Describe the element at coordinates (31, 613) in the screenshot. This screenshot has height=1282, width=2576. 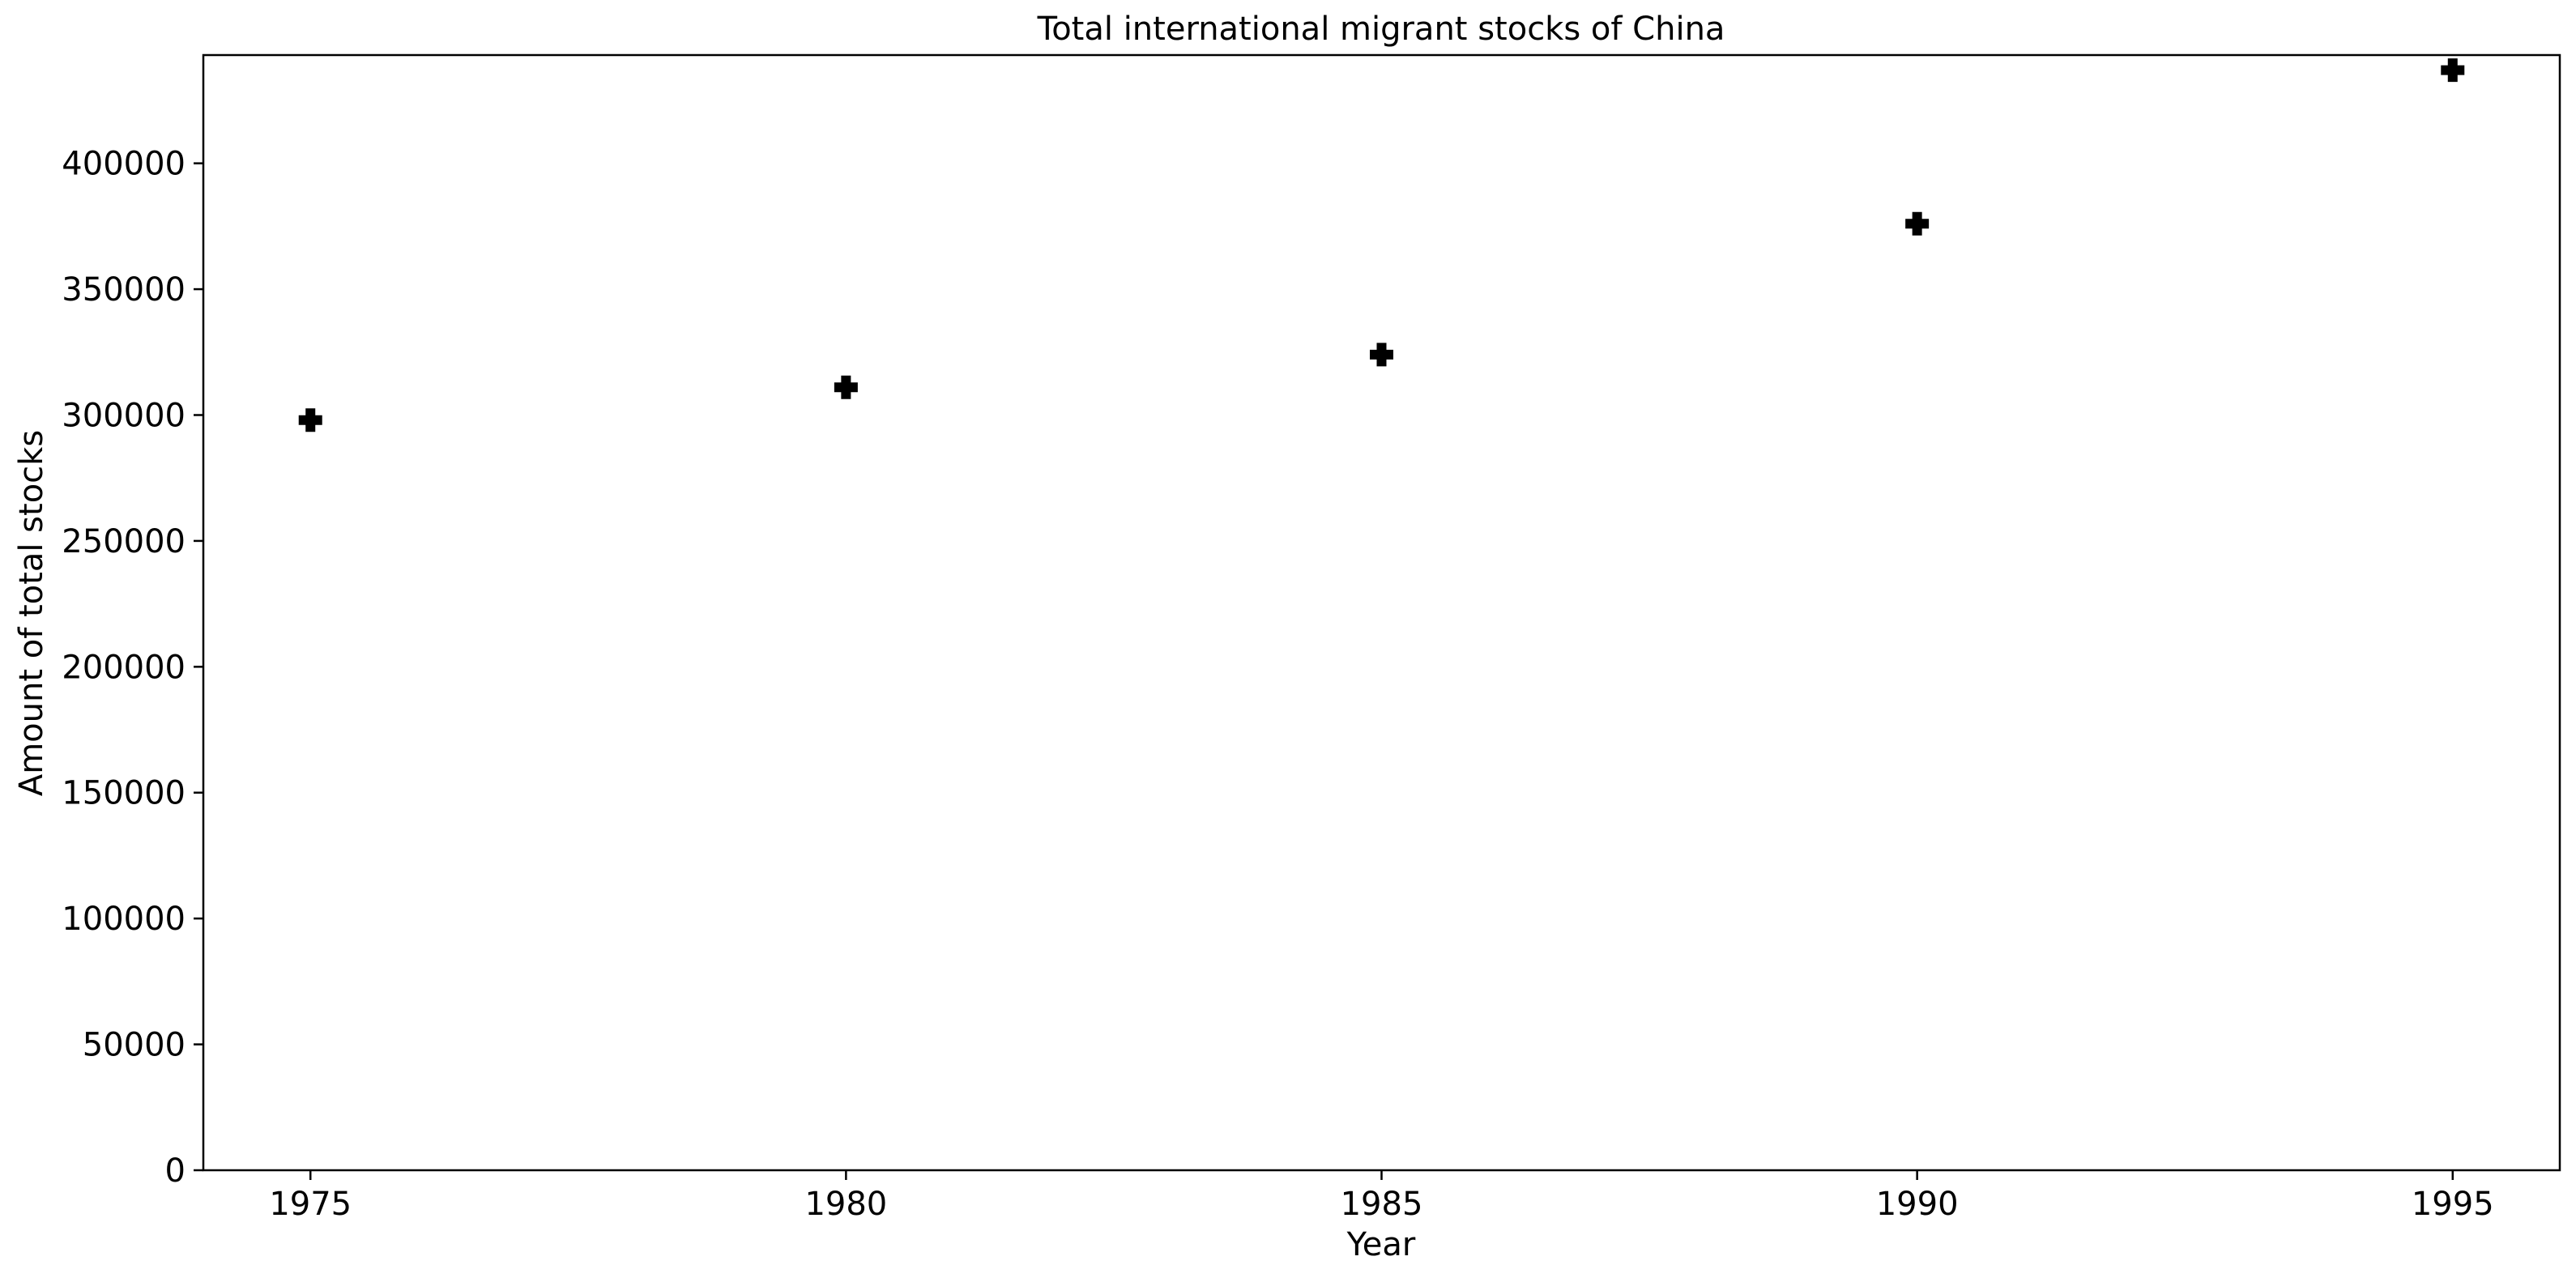
I see `y-axis-label: Amount of total stocks` at that location.